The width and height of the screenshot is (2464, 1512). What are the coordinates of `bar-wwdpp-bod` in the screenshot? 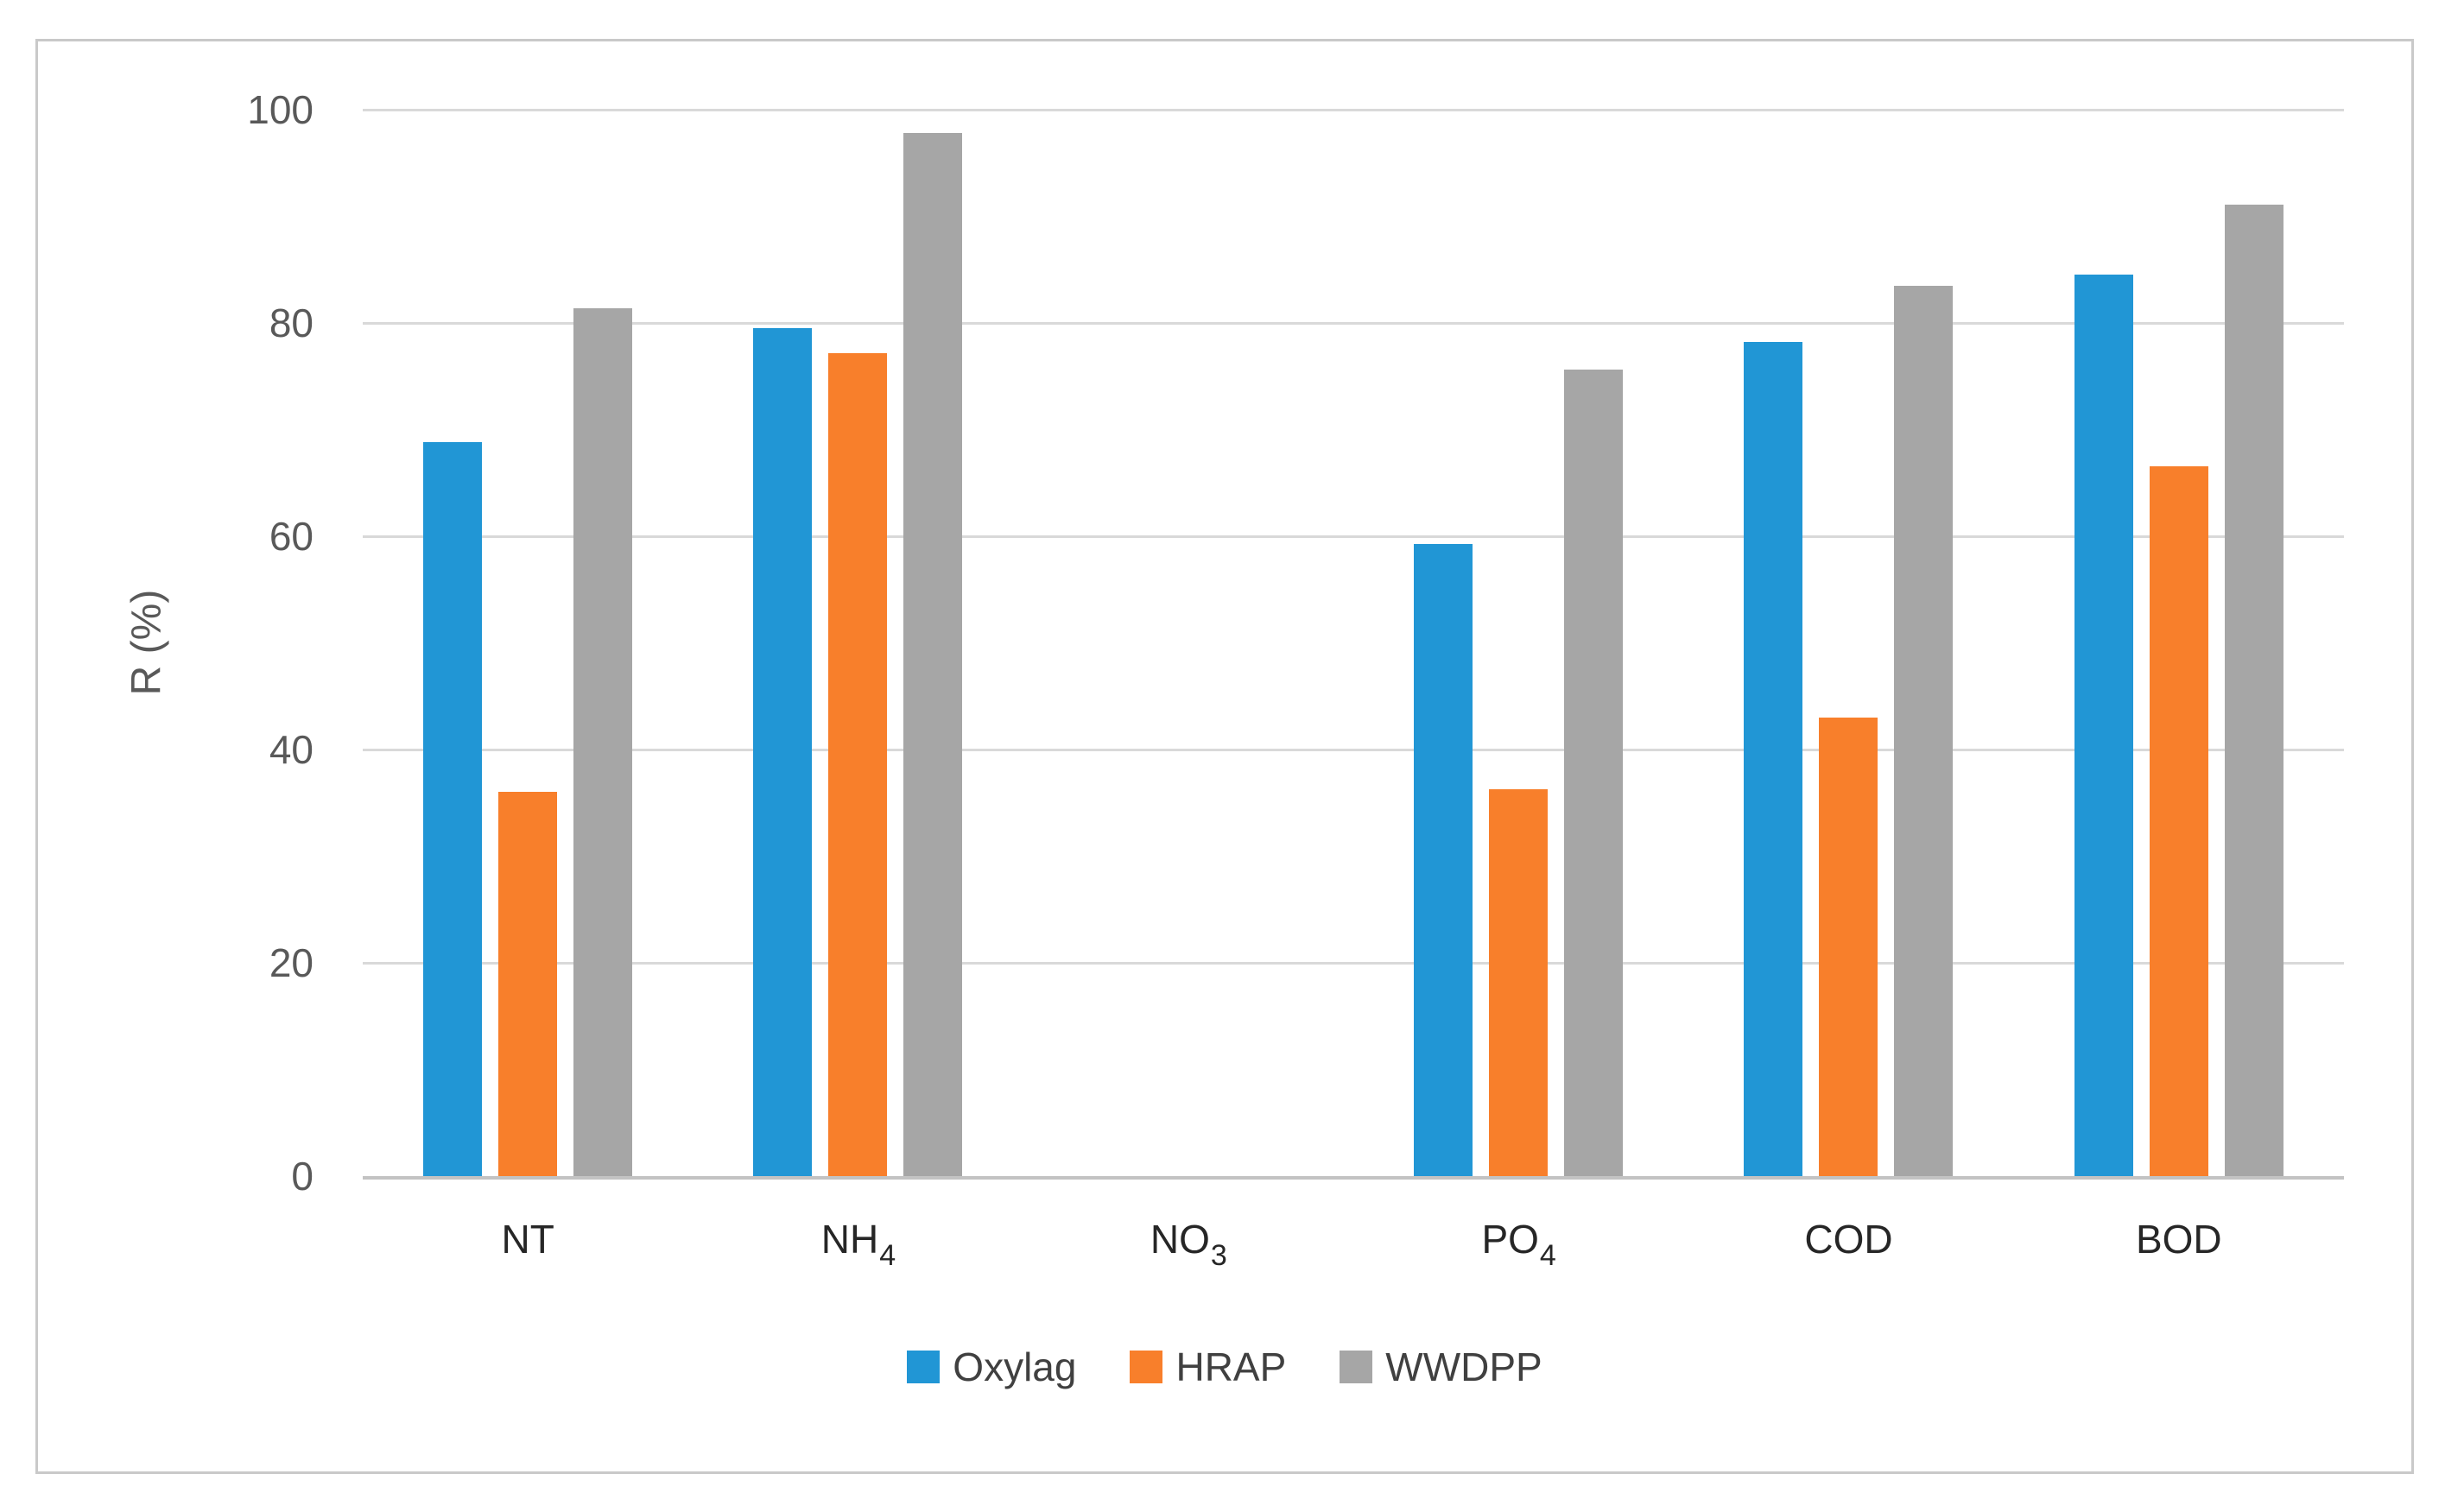 It's located at (2253, 690).